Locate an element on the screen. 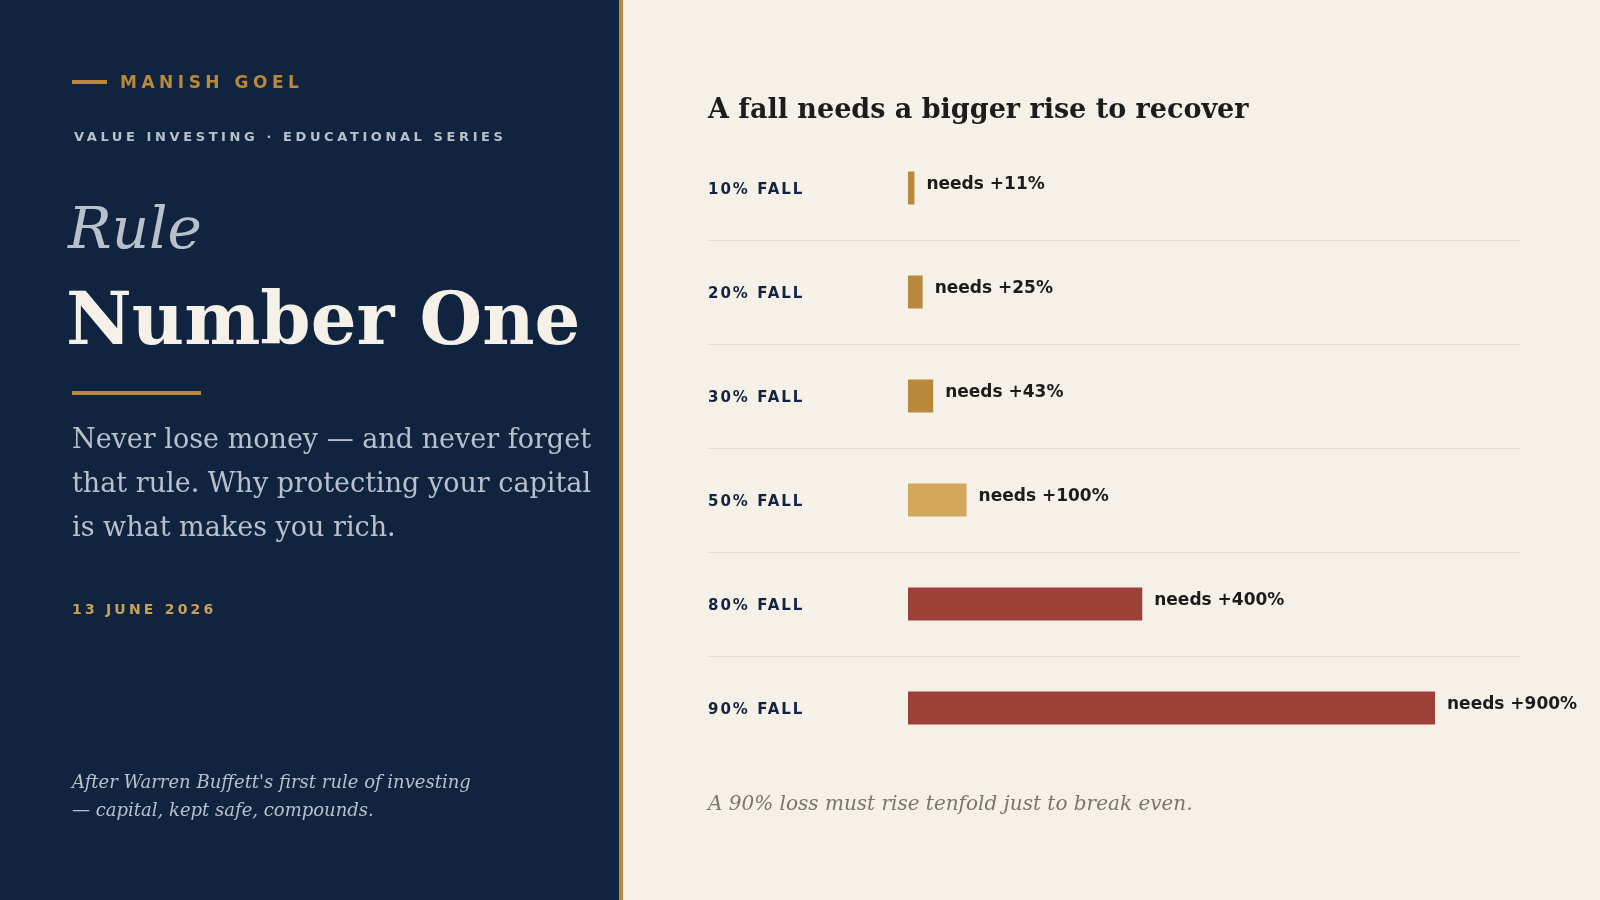  text: MANISH GOEL is located at coordinates (212, 82).